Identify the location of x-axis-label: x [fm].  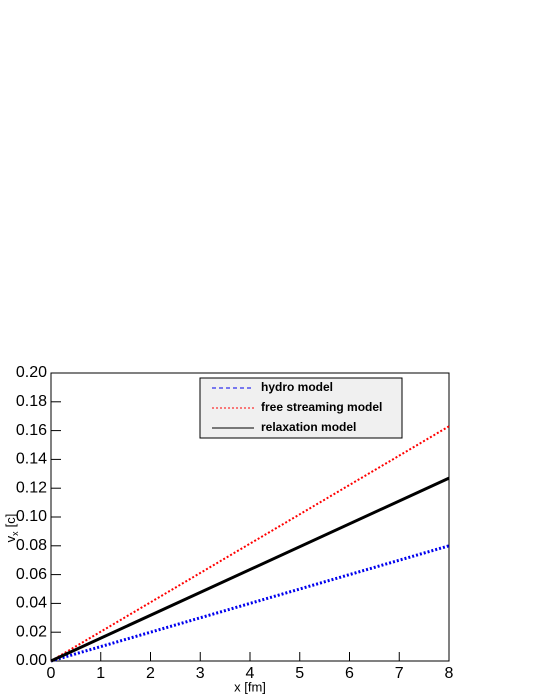
(250, 686).